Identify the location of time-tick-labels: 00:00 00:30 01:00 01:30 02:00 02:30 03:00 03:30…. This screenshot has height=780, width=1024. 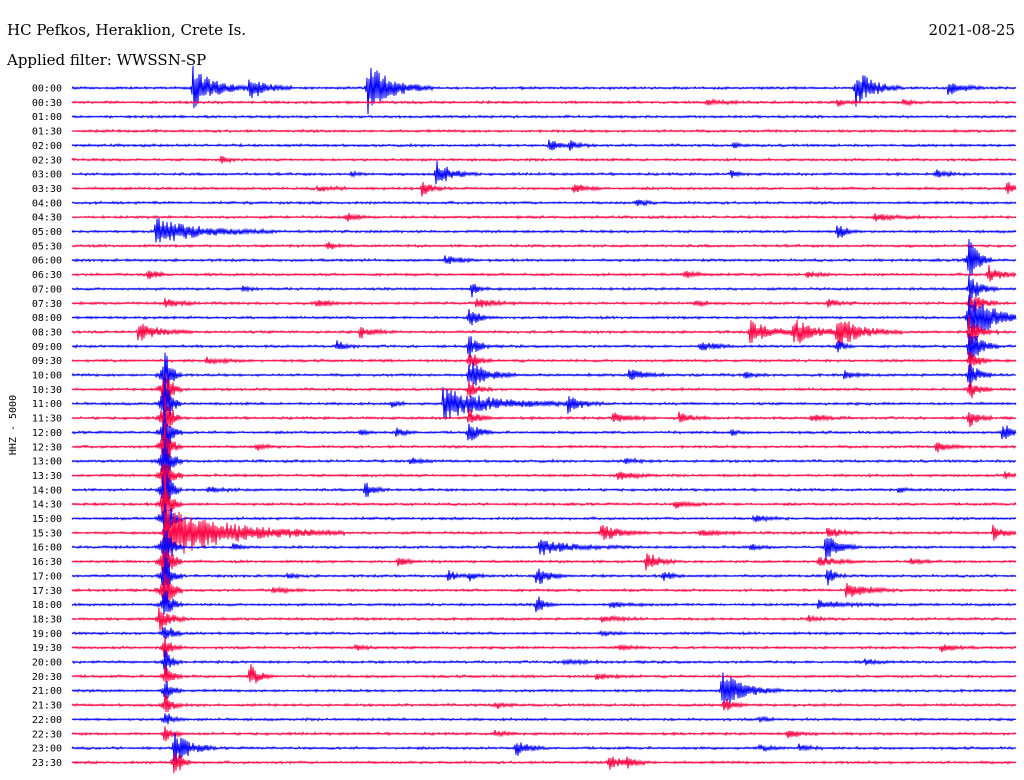
(47, 426).